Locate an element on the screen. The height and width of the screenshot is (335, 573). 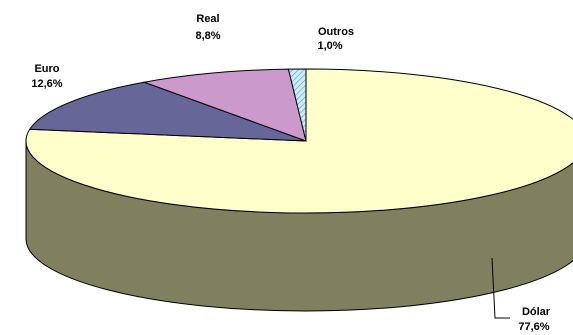
label-outros-name: Outros is located at coordinates (336, 32).